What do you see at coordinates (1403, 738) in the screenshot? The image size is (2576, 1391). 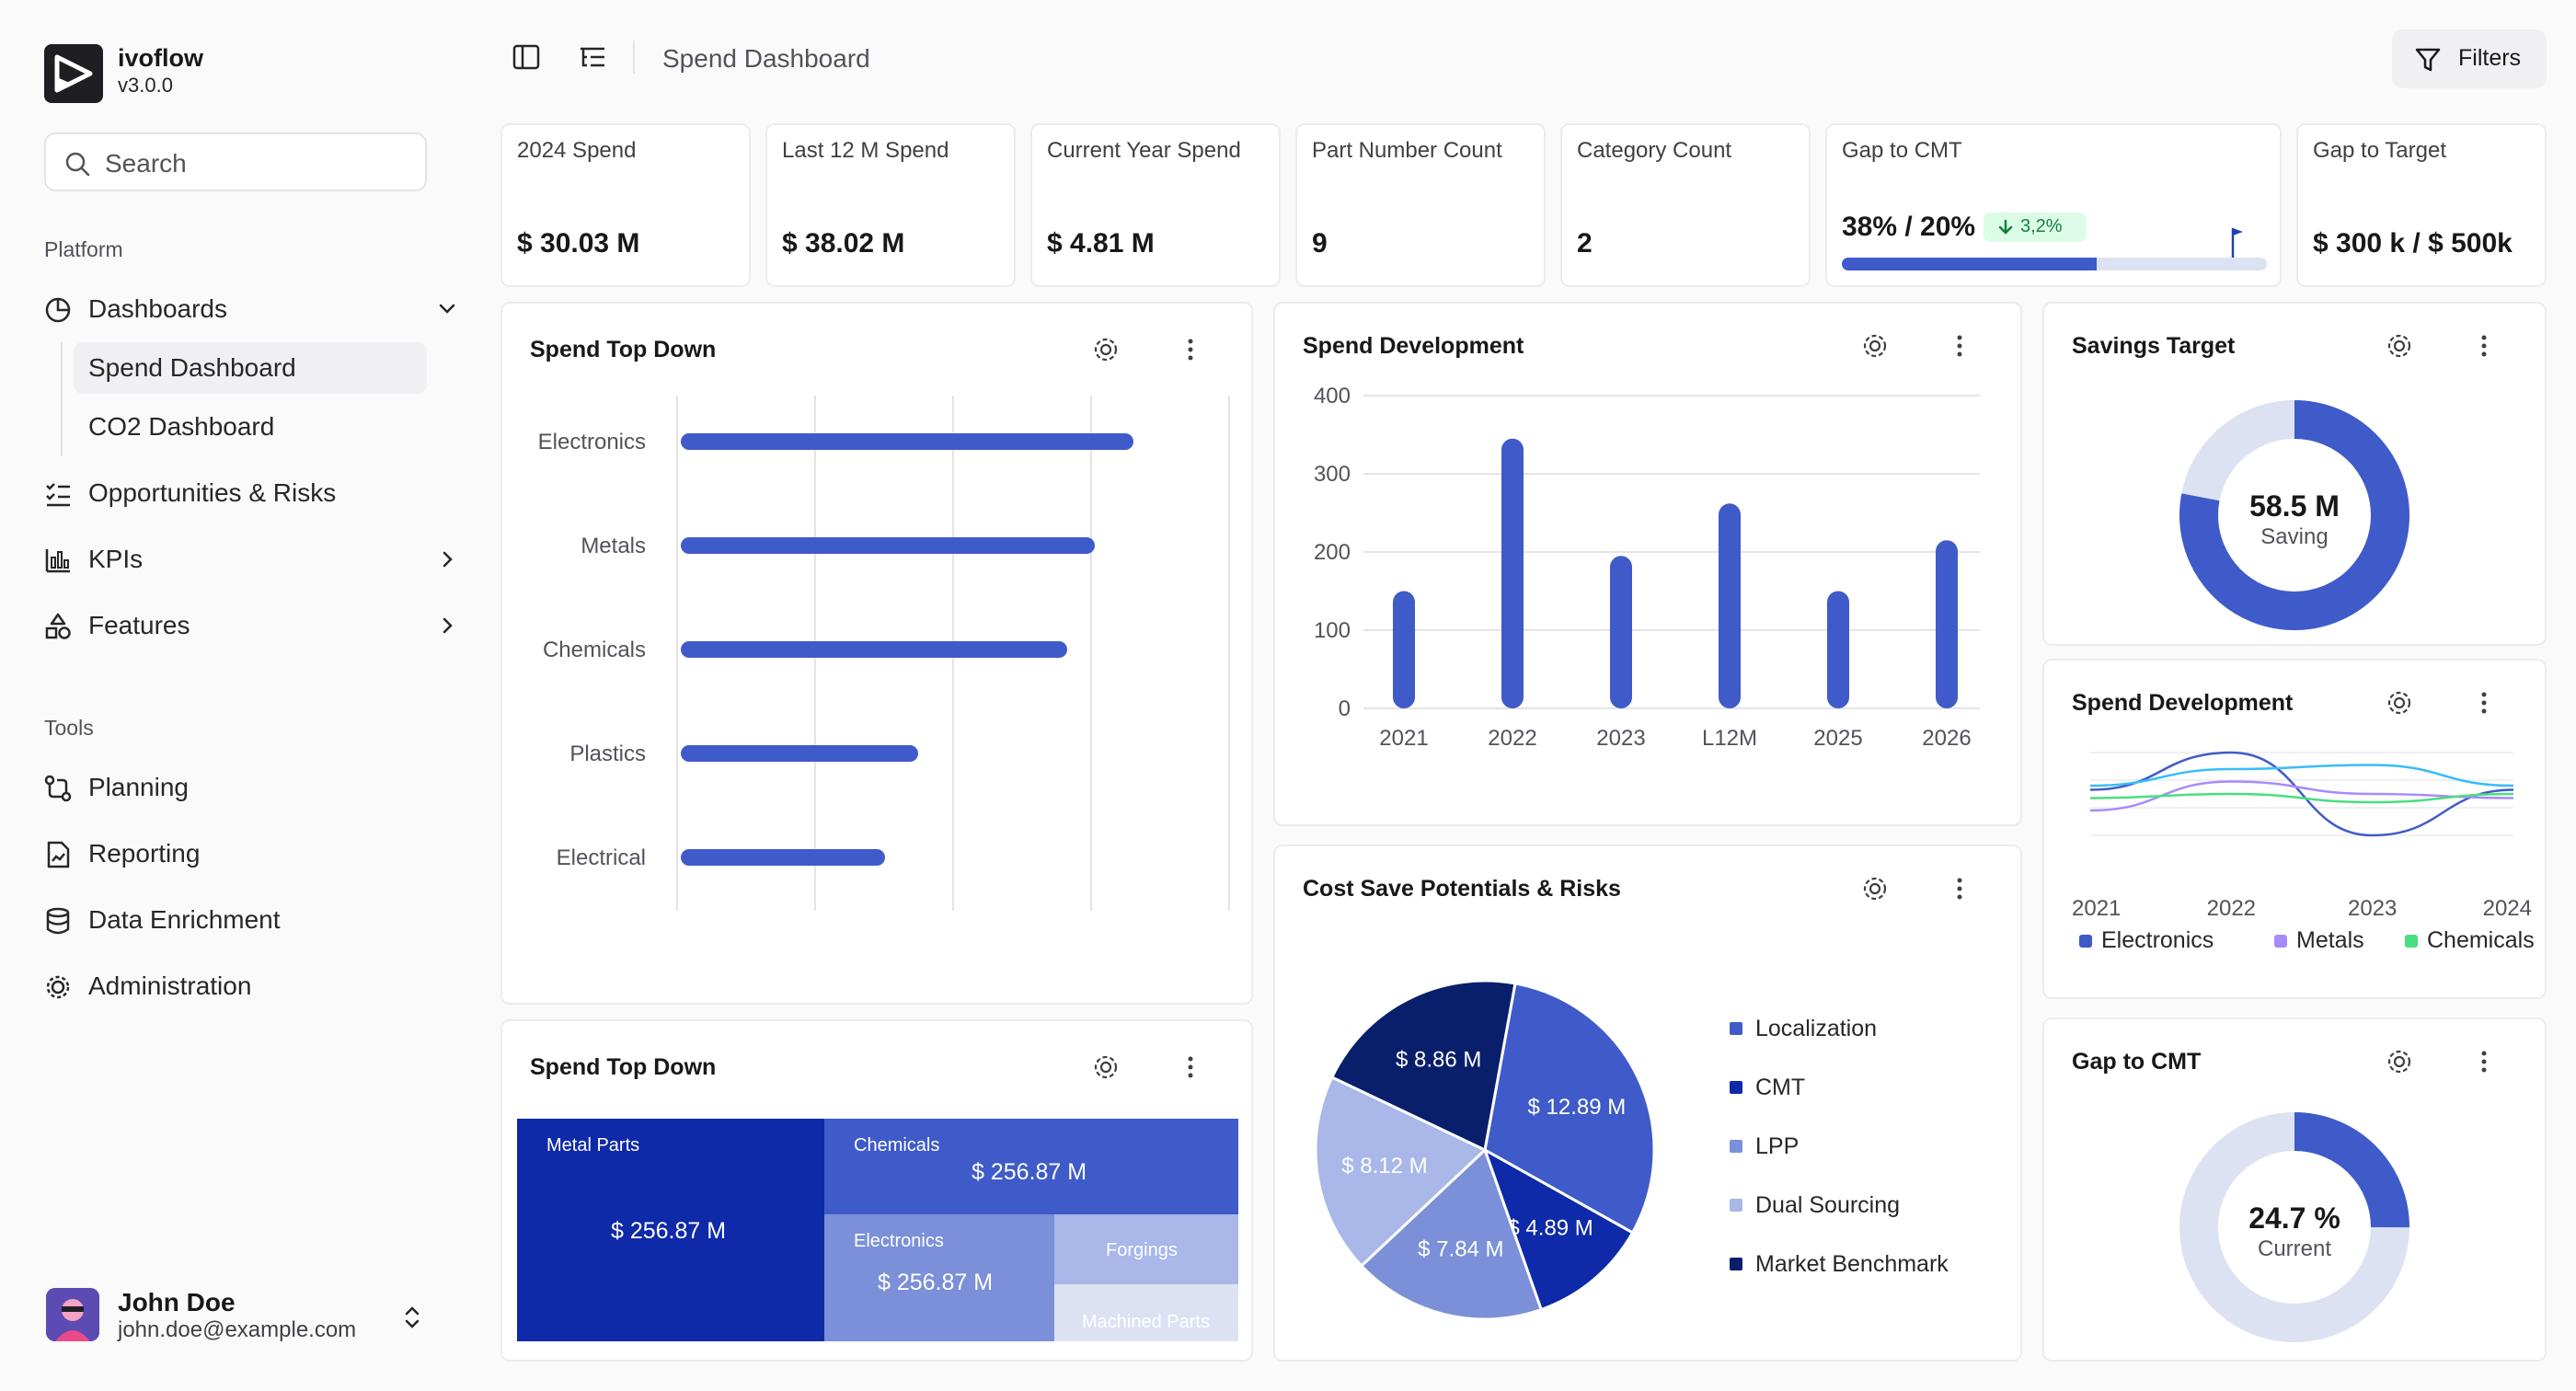 I see `x-tick-label: 2021` at bounding box center [1403, 738].